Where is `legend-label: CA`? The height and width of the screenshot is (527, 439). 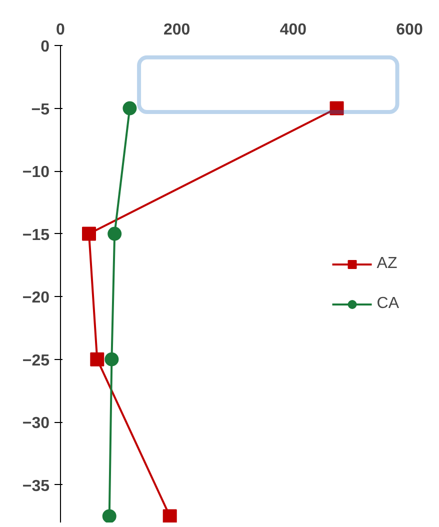
legend-label: CA is located at coordinates (387, 303).